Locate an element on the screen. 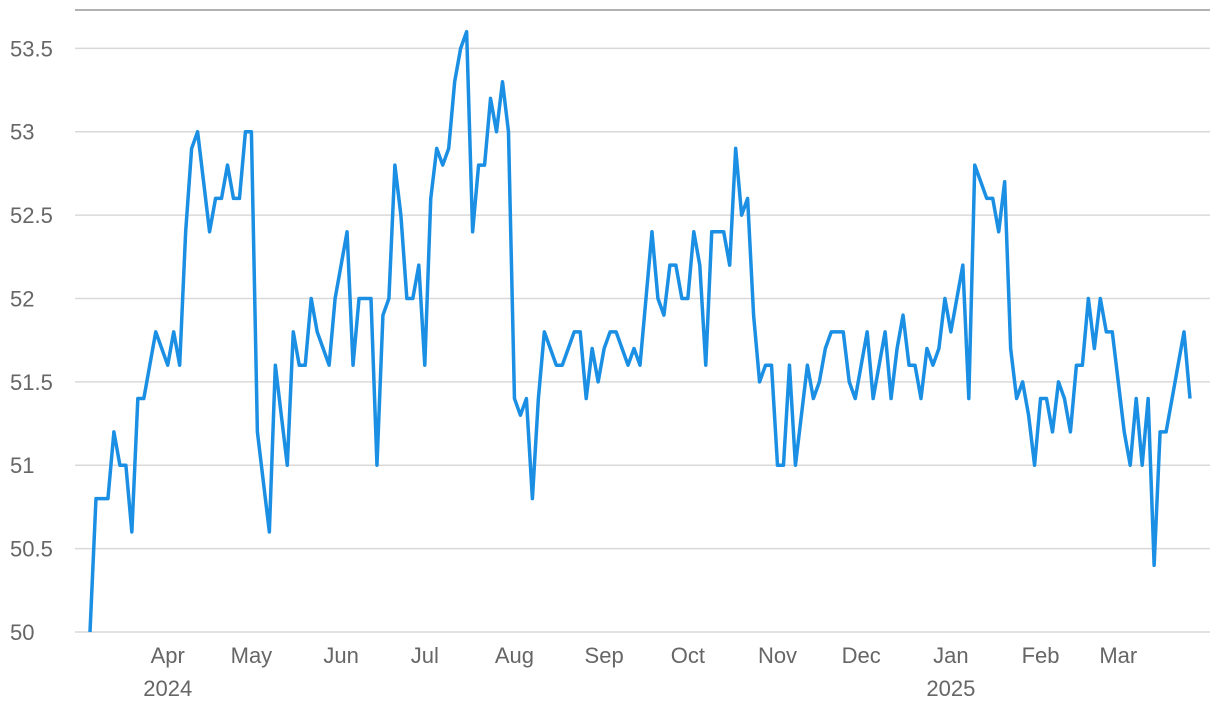  y-tick-label: 50 is located at coordinates (22, 632).